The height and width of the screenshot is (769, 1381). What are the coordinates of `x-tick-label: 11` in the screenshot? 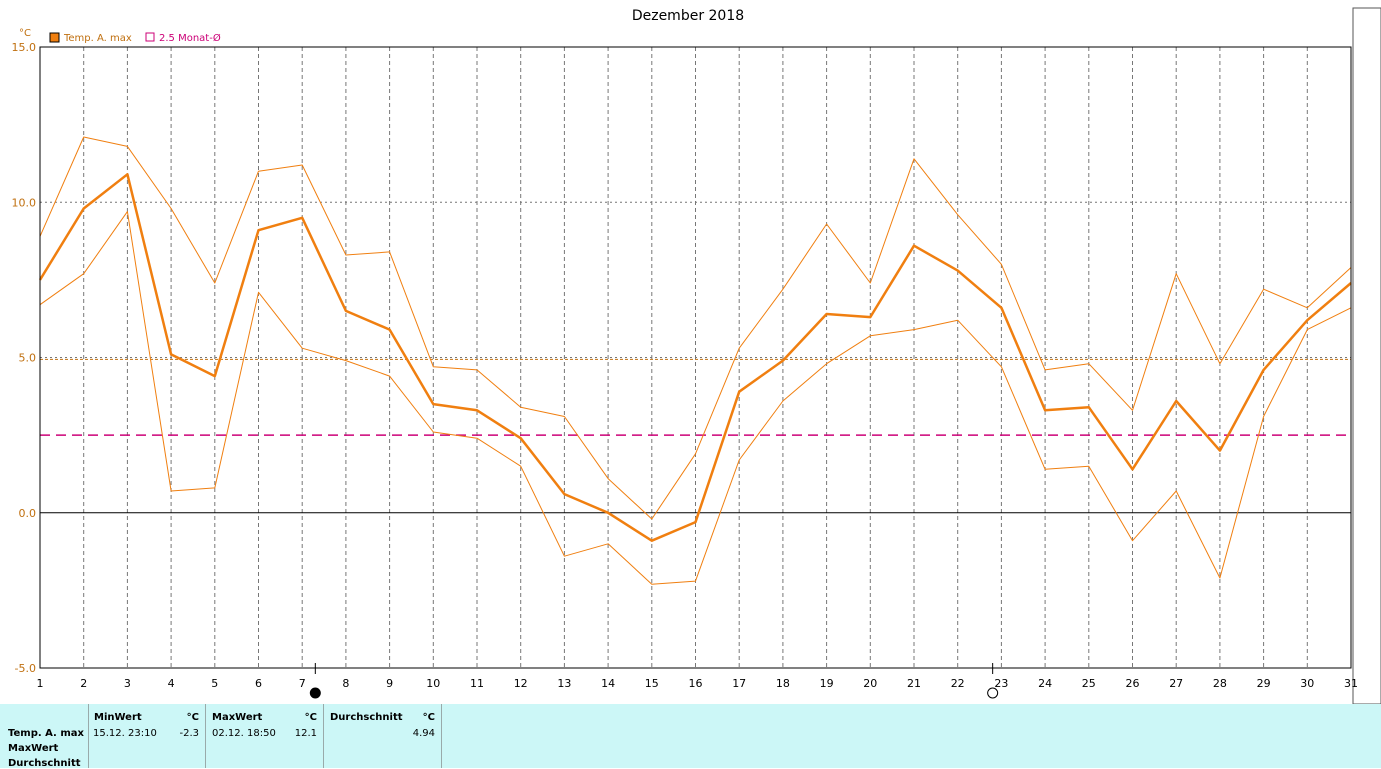 It's located at (477, 683).